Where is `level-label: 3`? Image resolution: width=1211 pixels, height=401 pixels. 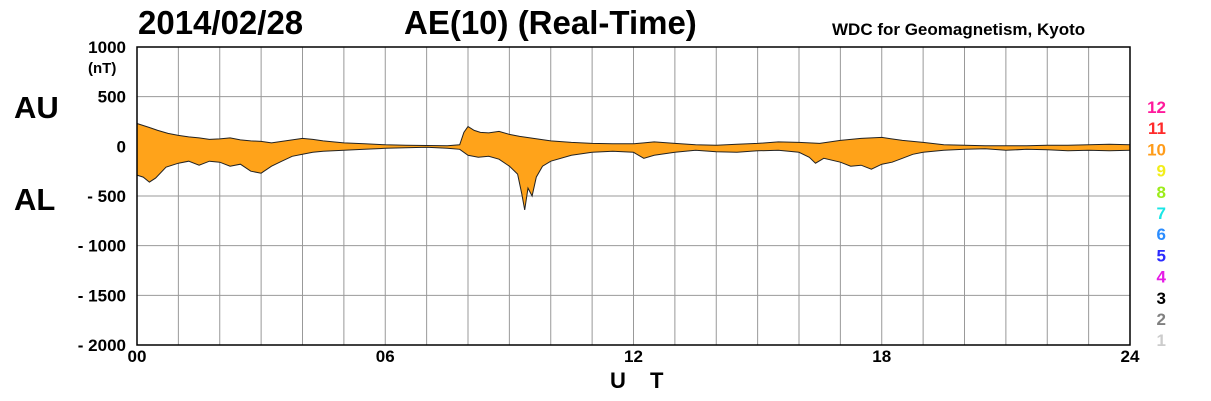 level-label: 3 is located at coordinates (1161, 298).